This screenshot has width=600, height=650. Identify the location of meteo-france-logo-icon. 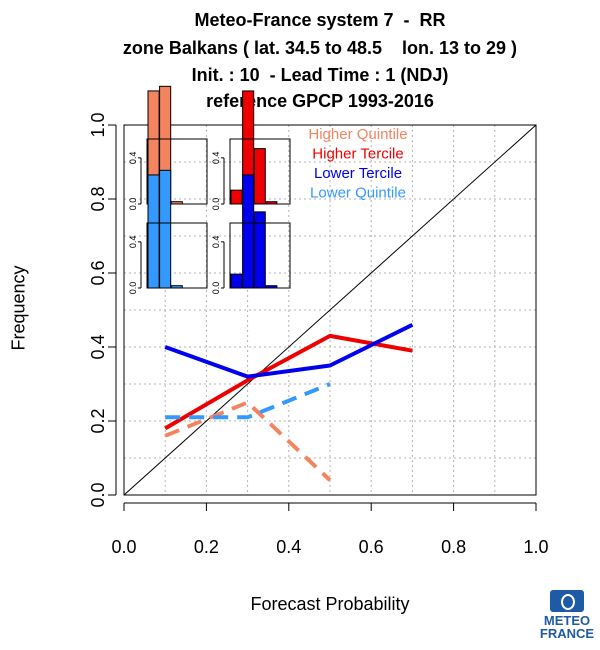
(567, 601).